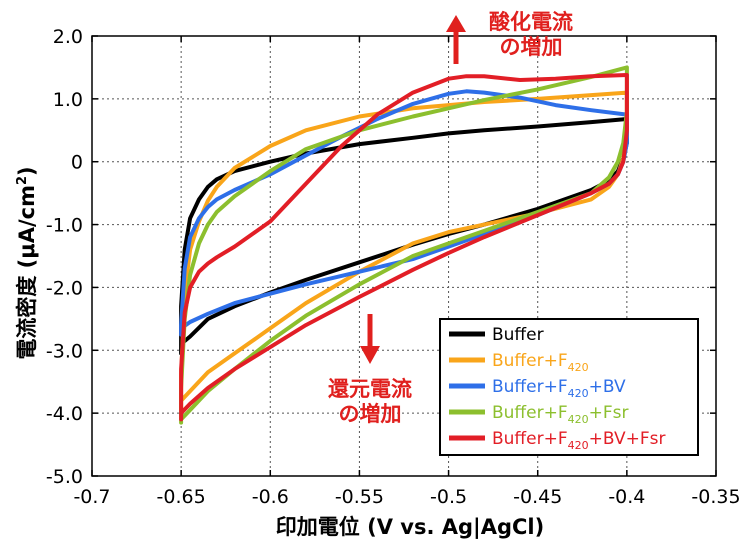 This screenshot has height=546, width=739. What do you see at coordinates (370, 355) in the screenshot?
I see `reduction-arrow-head` at bounding box center [370, 355].